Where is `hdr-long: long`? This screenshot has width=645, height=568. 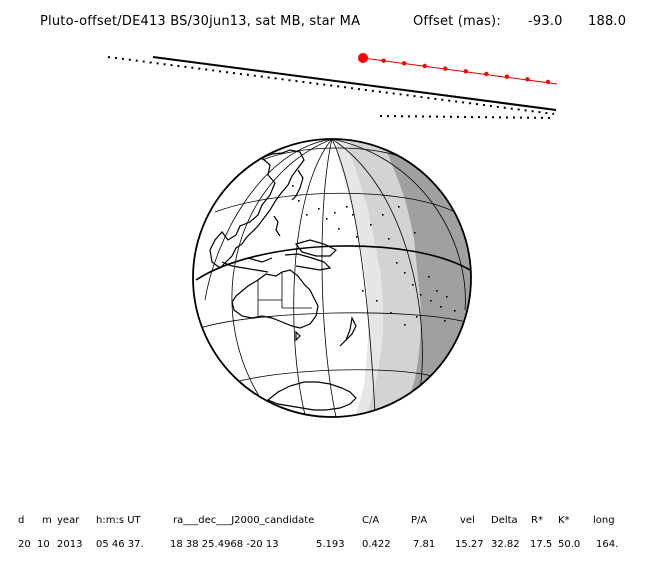 hdr-long: long is located at coordinates (604, 520).